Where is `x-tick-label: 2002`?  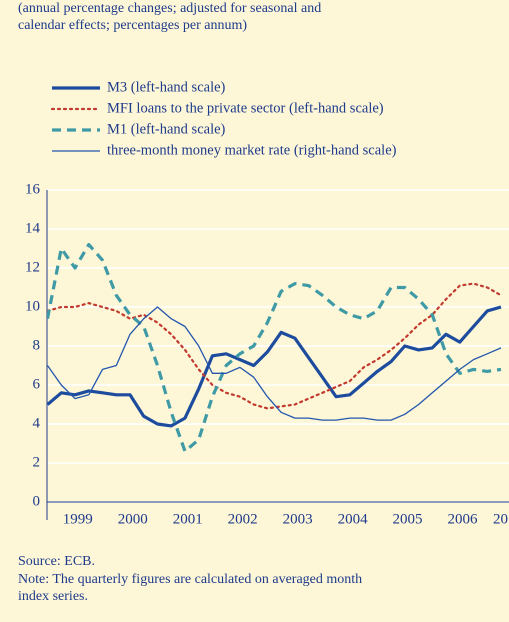 x-tick-label: 2002 is located at coordinates (243, 519).